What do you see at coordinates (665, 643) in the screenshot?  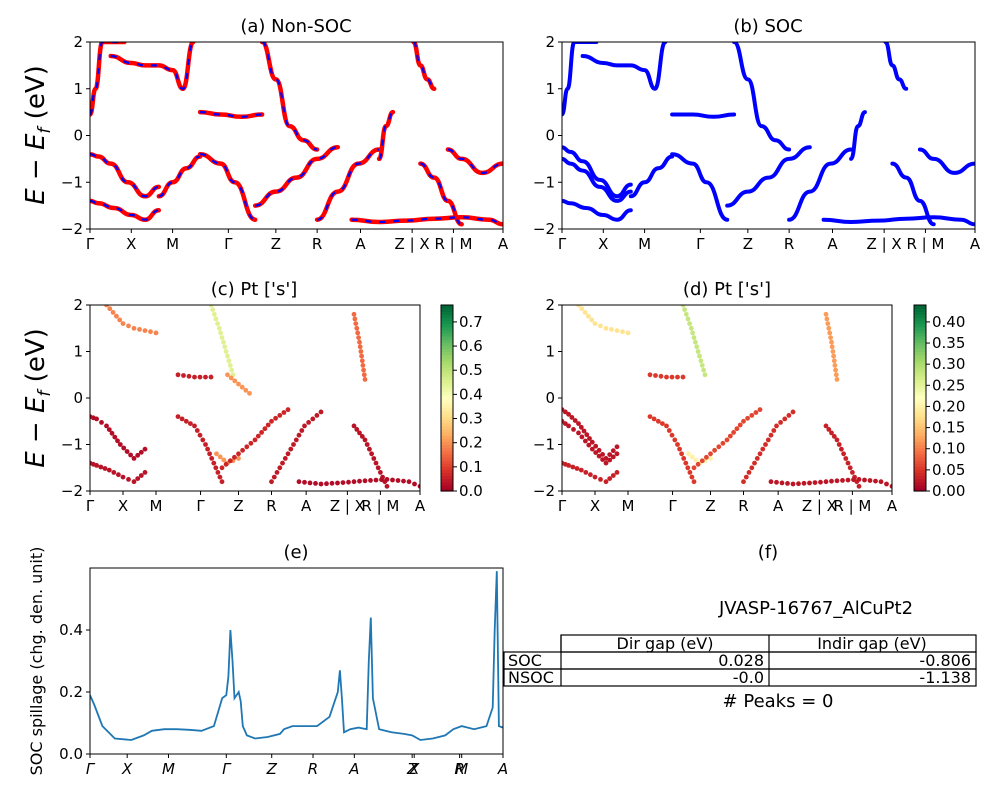 I see `header-dir-gap: Dir gap (eV)` at bounding box center [665, 643].